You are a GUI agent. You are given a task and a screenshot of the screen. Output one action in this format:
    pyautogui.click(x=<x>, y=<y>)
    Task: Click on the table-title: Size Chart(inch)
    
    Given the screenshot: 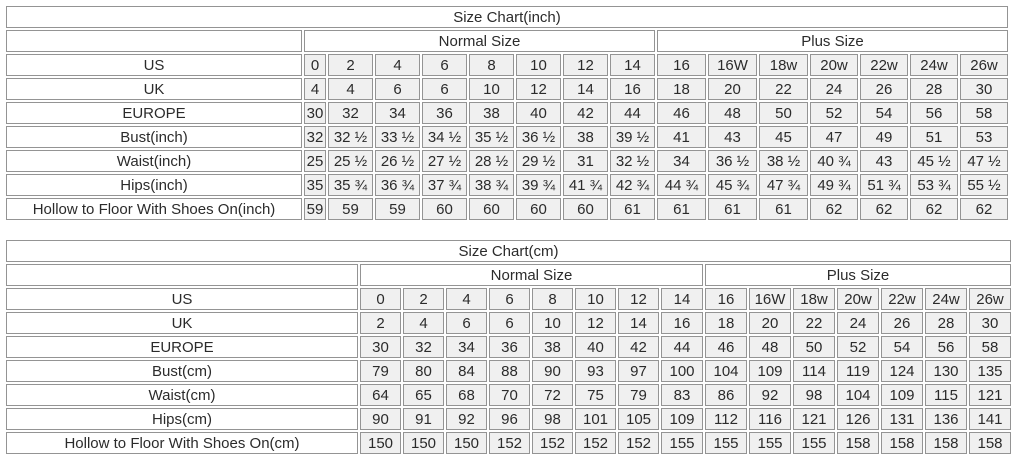 What is the action you would take?
    pyautogui.click(x=507, y=17)
    